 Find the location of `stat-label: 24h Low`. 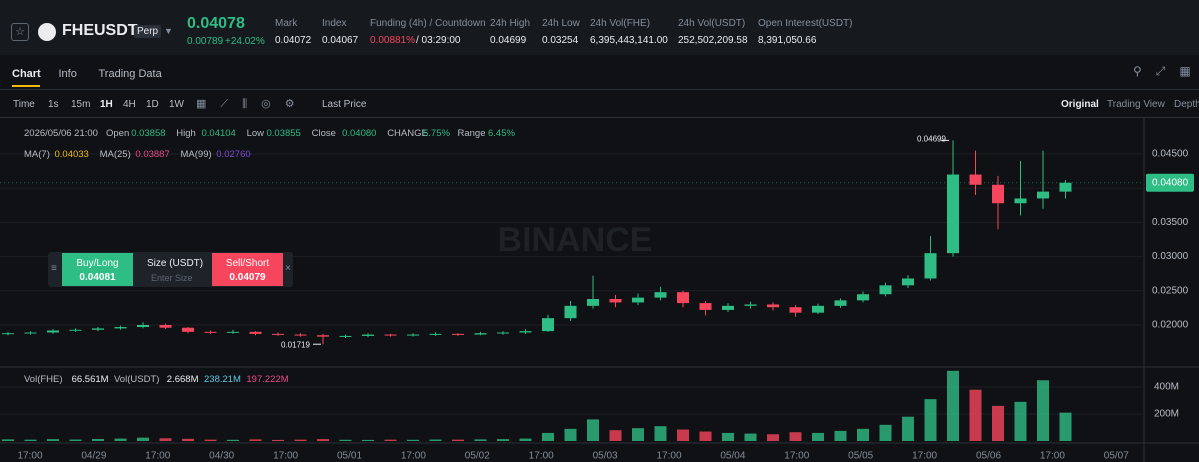

stat-label: 24h Low is located at coordinates (561, 23).